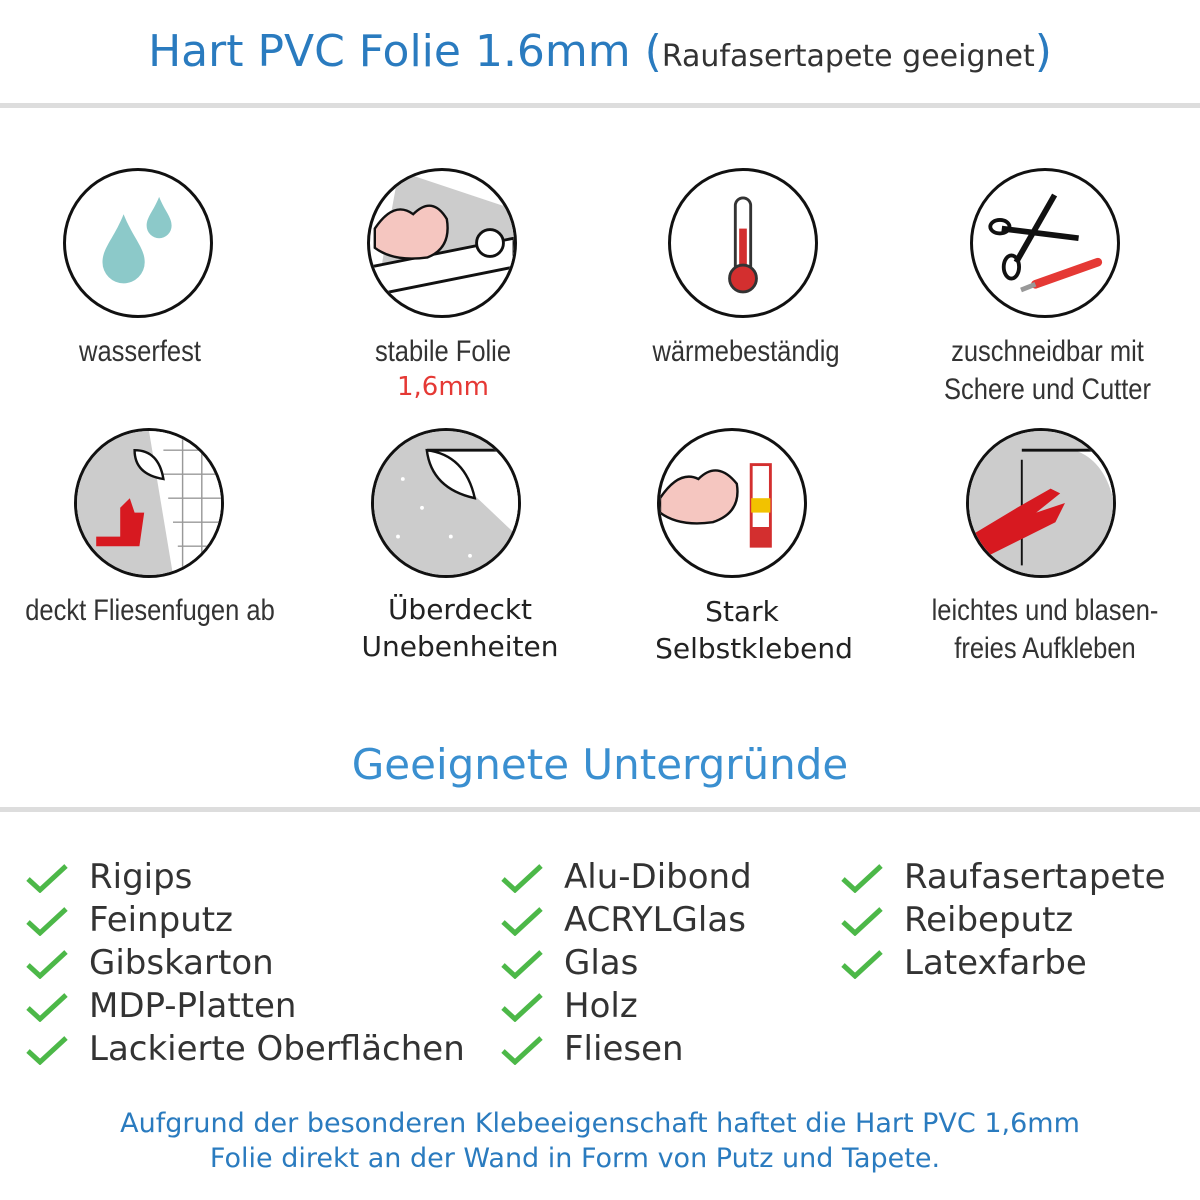 The image size is (1200, 1200). Describe the element at coordinates (601, 1006) in the screenshot. I see `surface-label: Holz` at that location.